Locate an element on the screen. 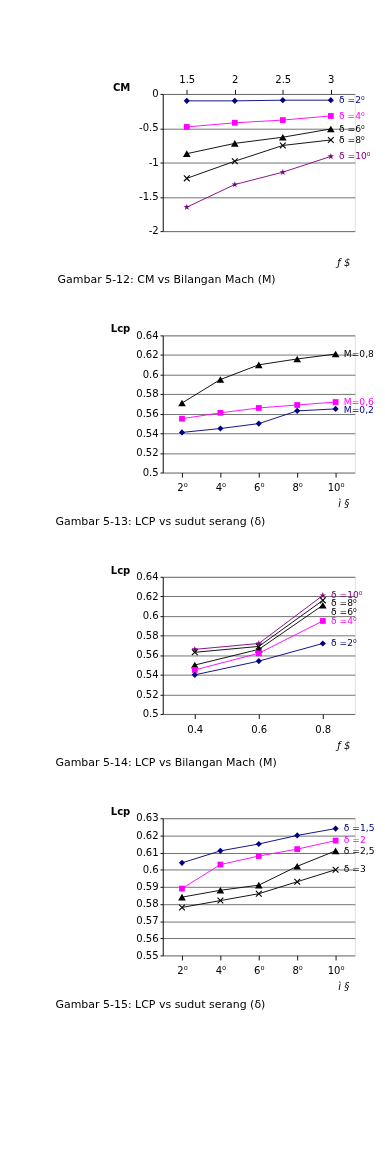  text: Gambar 5-12: CM vs Bilangan Mach (M) is located at coordinates (166, 280).